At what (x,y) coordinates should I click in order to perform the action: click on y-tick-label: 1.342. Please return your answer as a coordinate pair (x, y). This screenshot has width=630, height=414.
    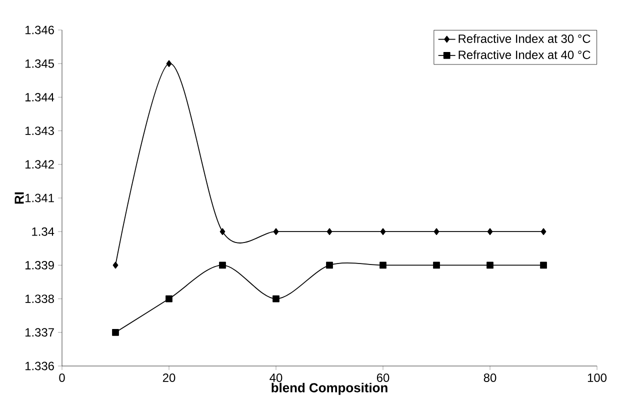
    Looking at the image, I should click on (39, 164).